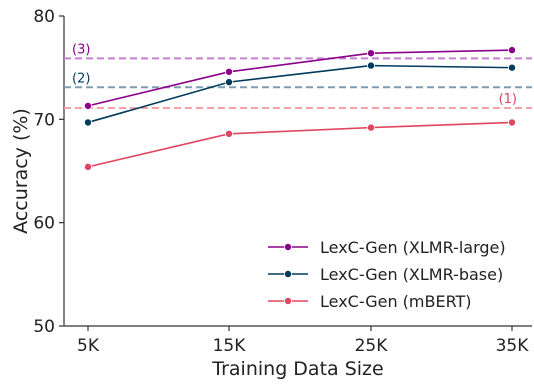  Describe the element at coordinates (230, 346) in the screenshot. I see `x-tick-label: 15K` at that location.